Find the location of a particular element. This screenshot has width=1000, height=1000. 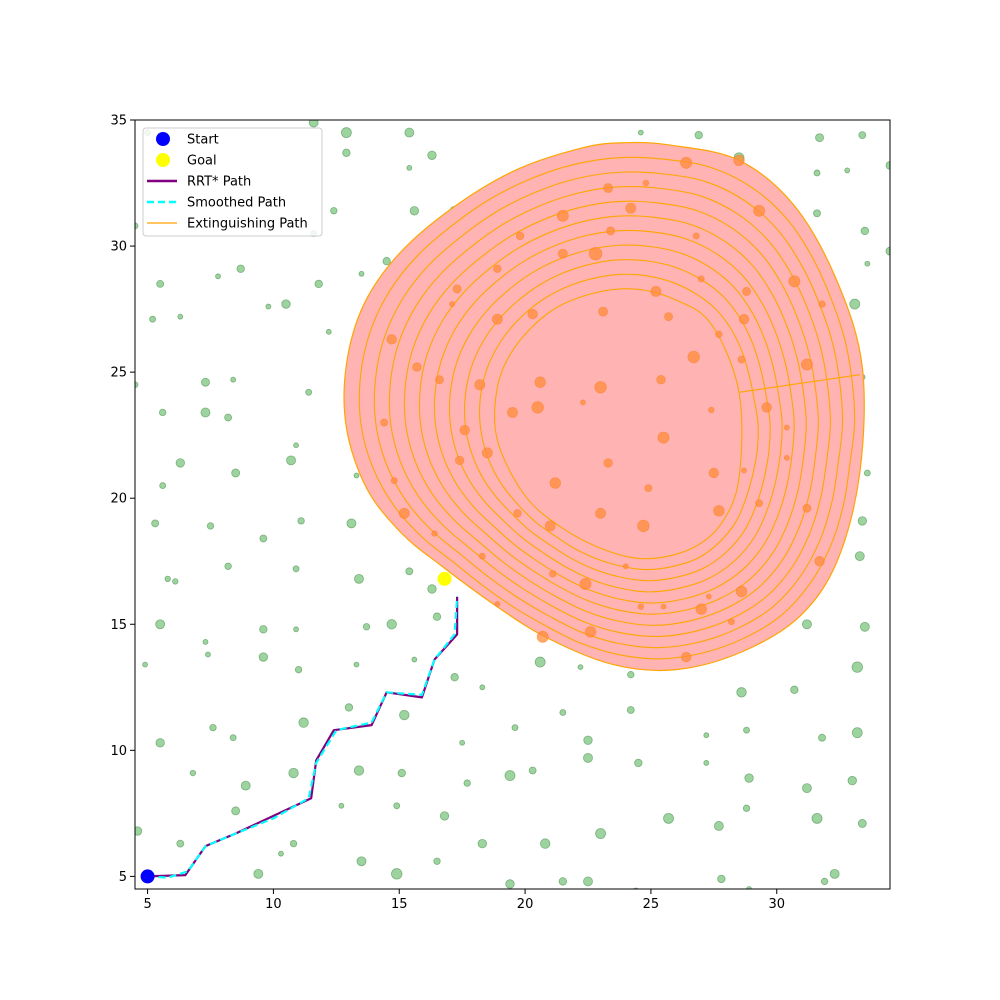

legend-label: Extinguishing Path is located at coordinates (247, 224).